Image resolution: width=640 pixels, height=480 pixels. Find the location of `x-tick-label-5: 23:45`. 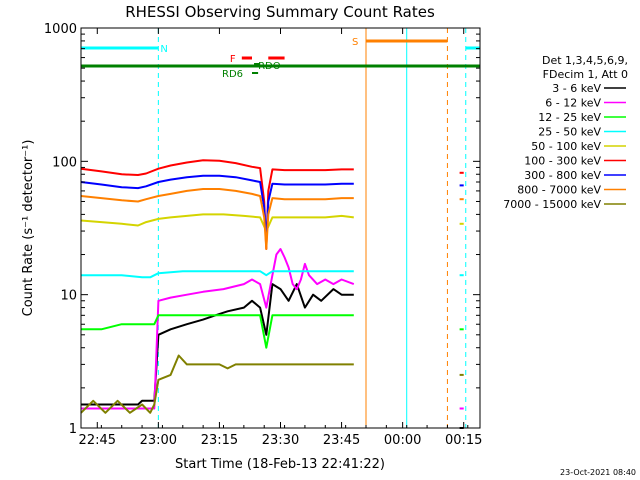

x-tick-label-5: 23:45 is located at coordinates (341, 440).